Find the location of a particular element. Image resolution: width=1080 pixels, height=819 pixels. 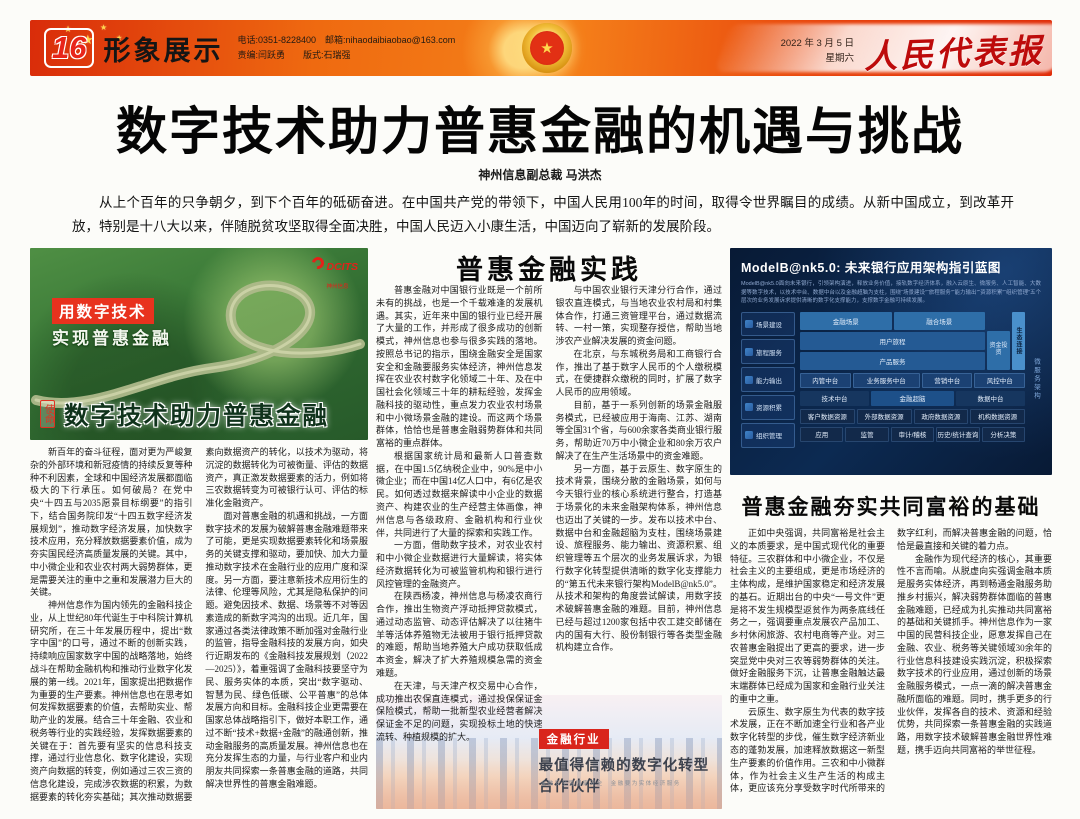

sidebar-label: 旅程服务 is located at coordinates (769, 353).